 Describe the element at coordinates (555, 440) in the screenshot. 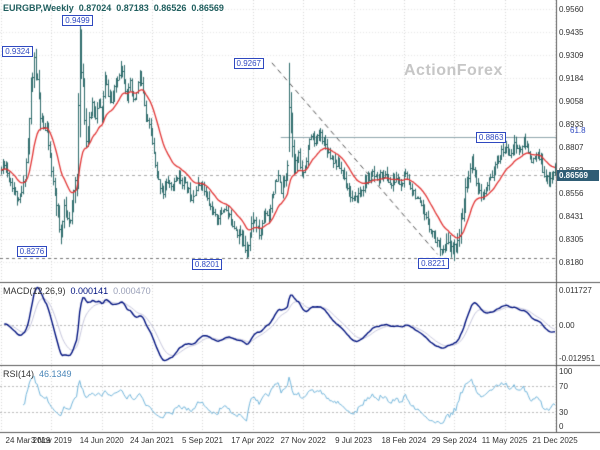

I see `date-label: 21 Dec 2025` at that location.